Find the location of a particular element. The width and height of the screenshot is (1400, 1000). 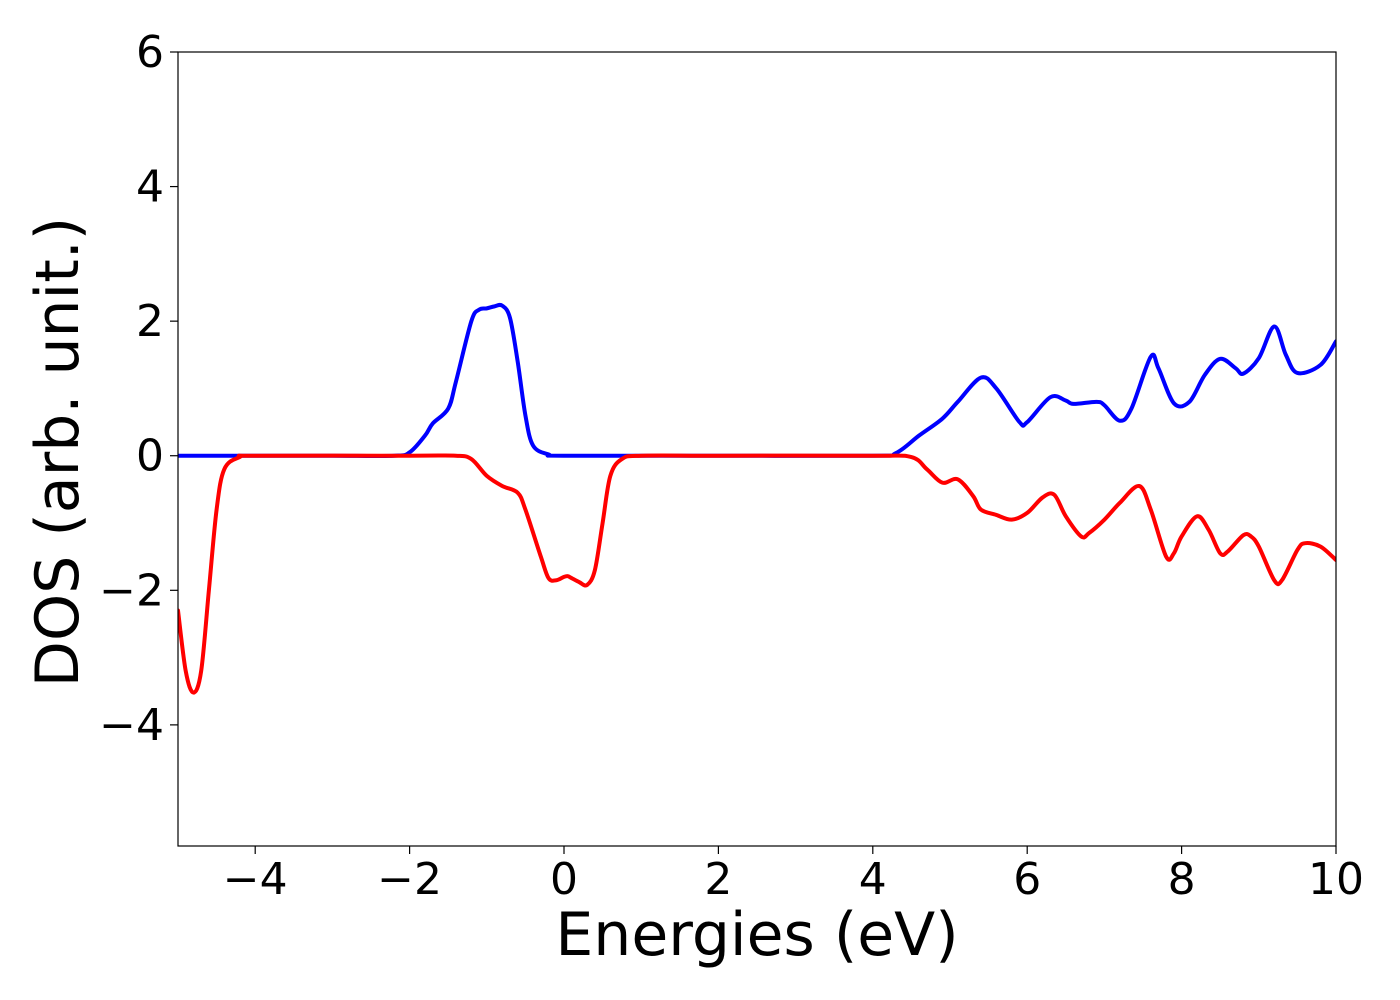

y-tick-label: 4 is located at coordinates (150, 187).